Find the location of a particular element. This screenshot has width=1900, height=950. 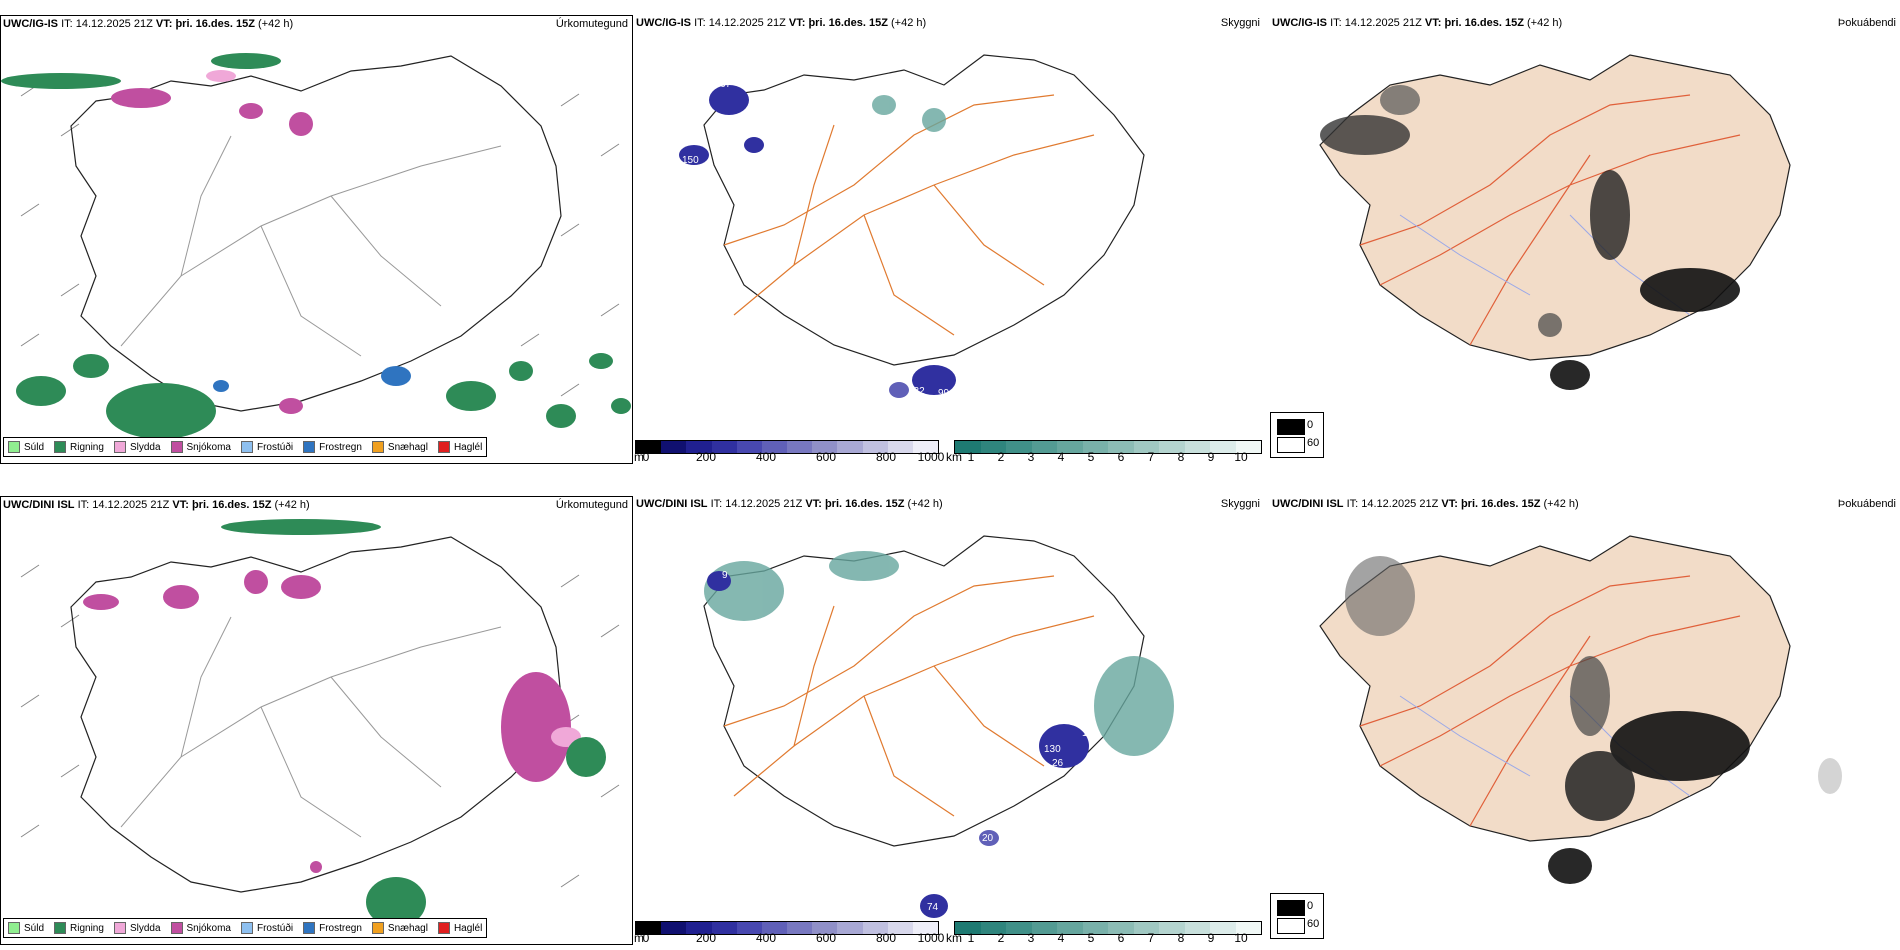

visibility-map-2: 9 132 32 130 26 20 74 is located at coordinates (938, 726).